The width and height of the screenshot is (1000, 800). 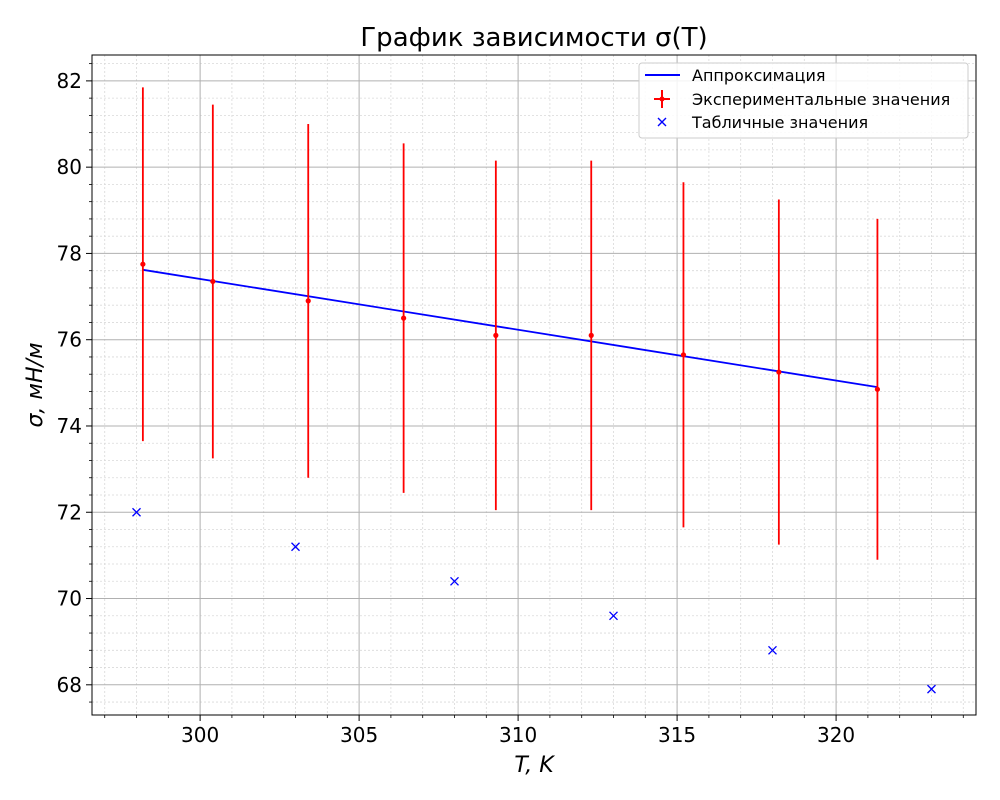 What do you see at coordinates (518, 735) in the screenshot?
I see `x-tick-label: 310` at bounding box center [518, 735].